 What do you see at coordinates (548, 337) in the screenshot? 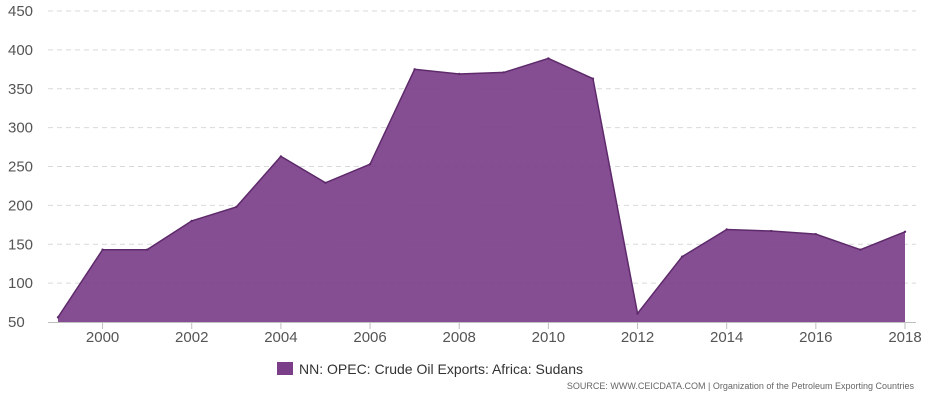
I see `x-tick-label: 2010` at bounding box center [548, 337].